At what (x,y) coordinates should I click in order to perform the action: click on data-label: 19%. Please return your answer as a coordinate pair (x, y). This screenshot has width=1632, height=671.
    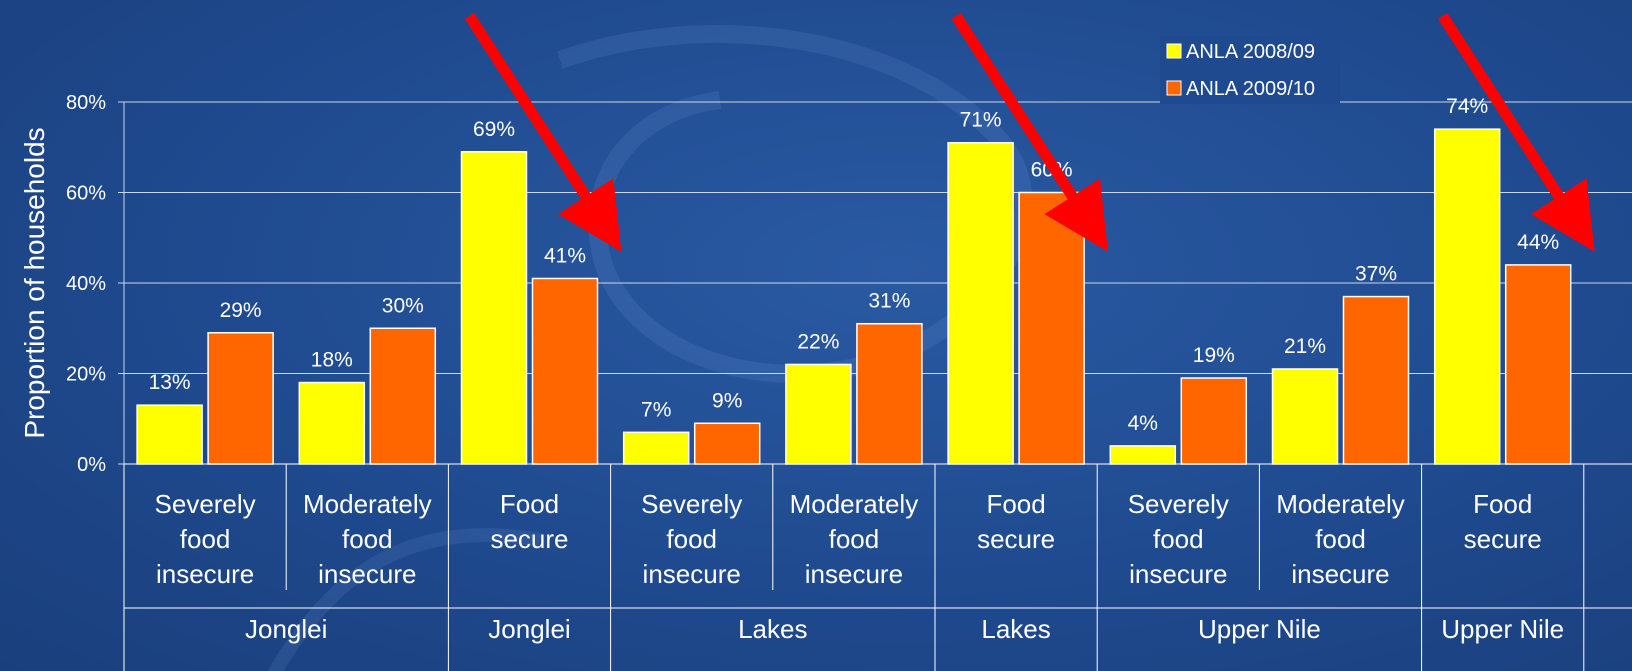
    Looking at the image, I should click on (1214, 355).